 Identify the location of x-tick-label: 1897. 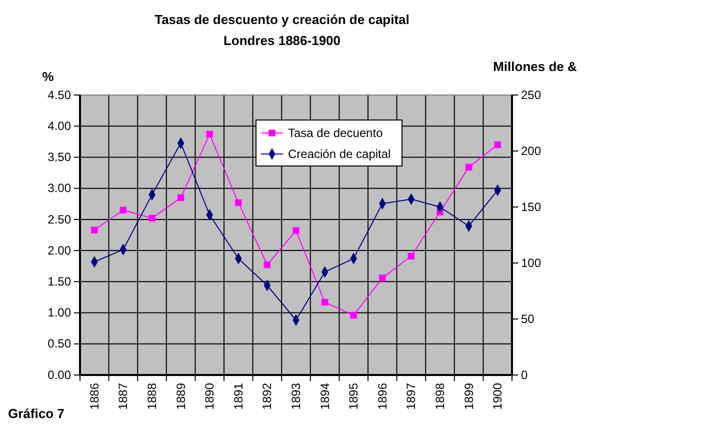
(411, 396).